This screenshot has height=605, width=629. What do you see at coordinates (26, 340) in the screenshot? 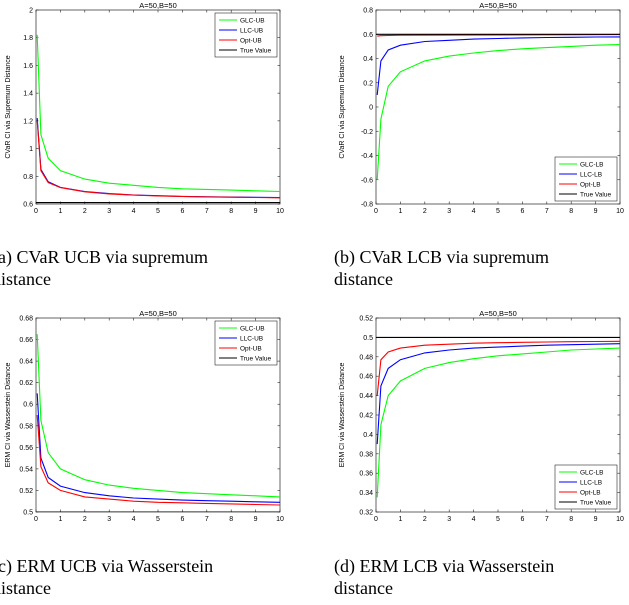
I see `y-tick-label: 0.66` at bounding box center [26, 340].